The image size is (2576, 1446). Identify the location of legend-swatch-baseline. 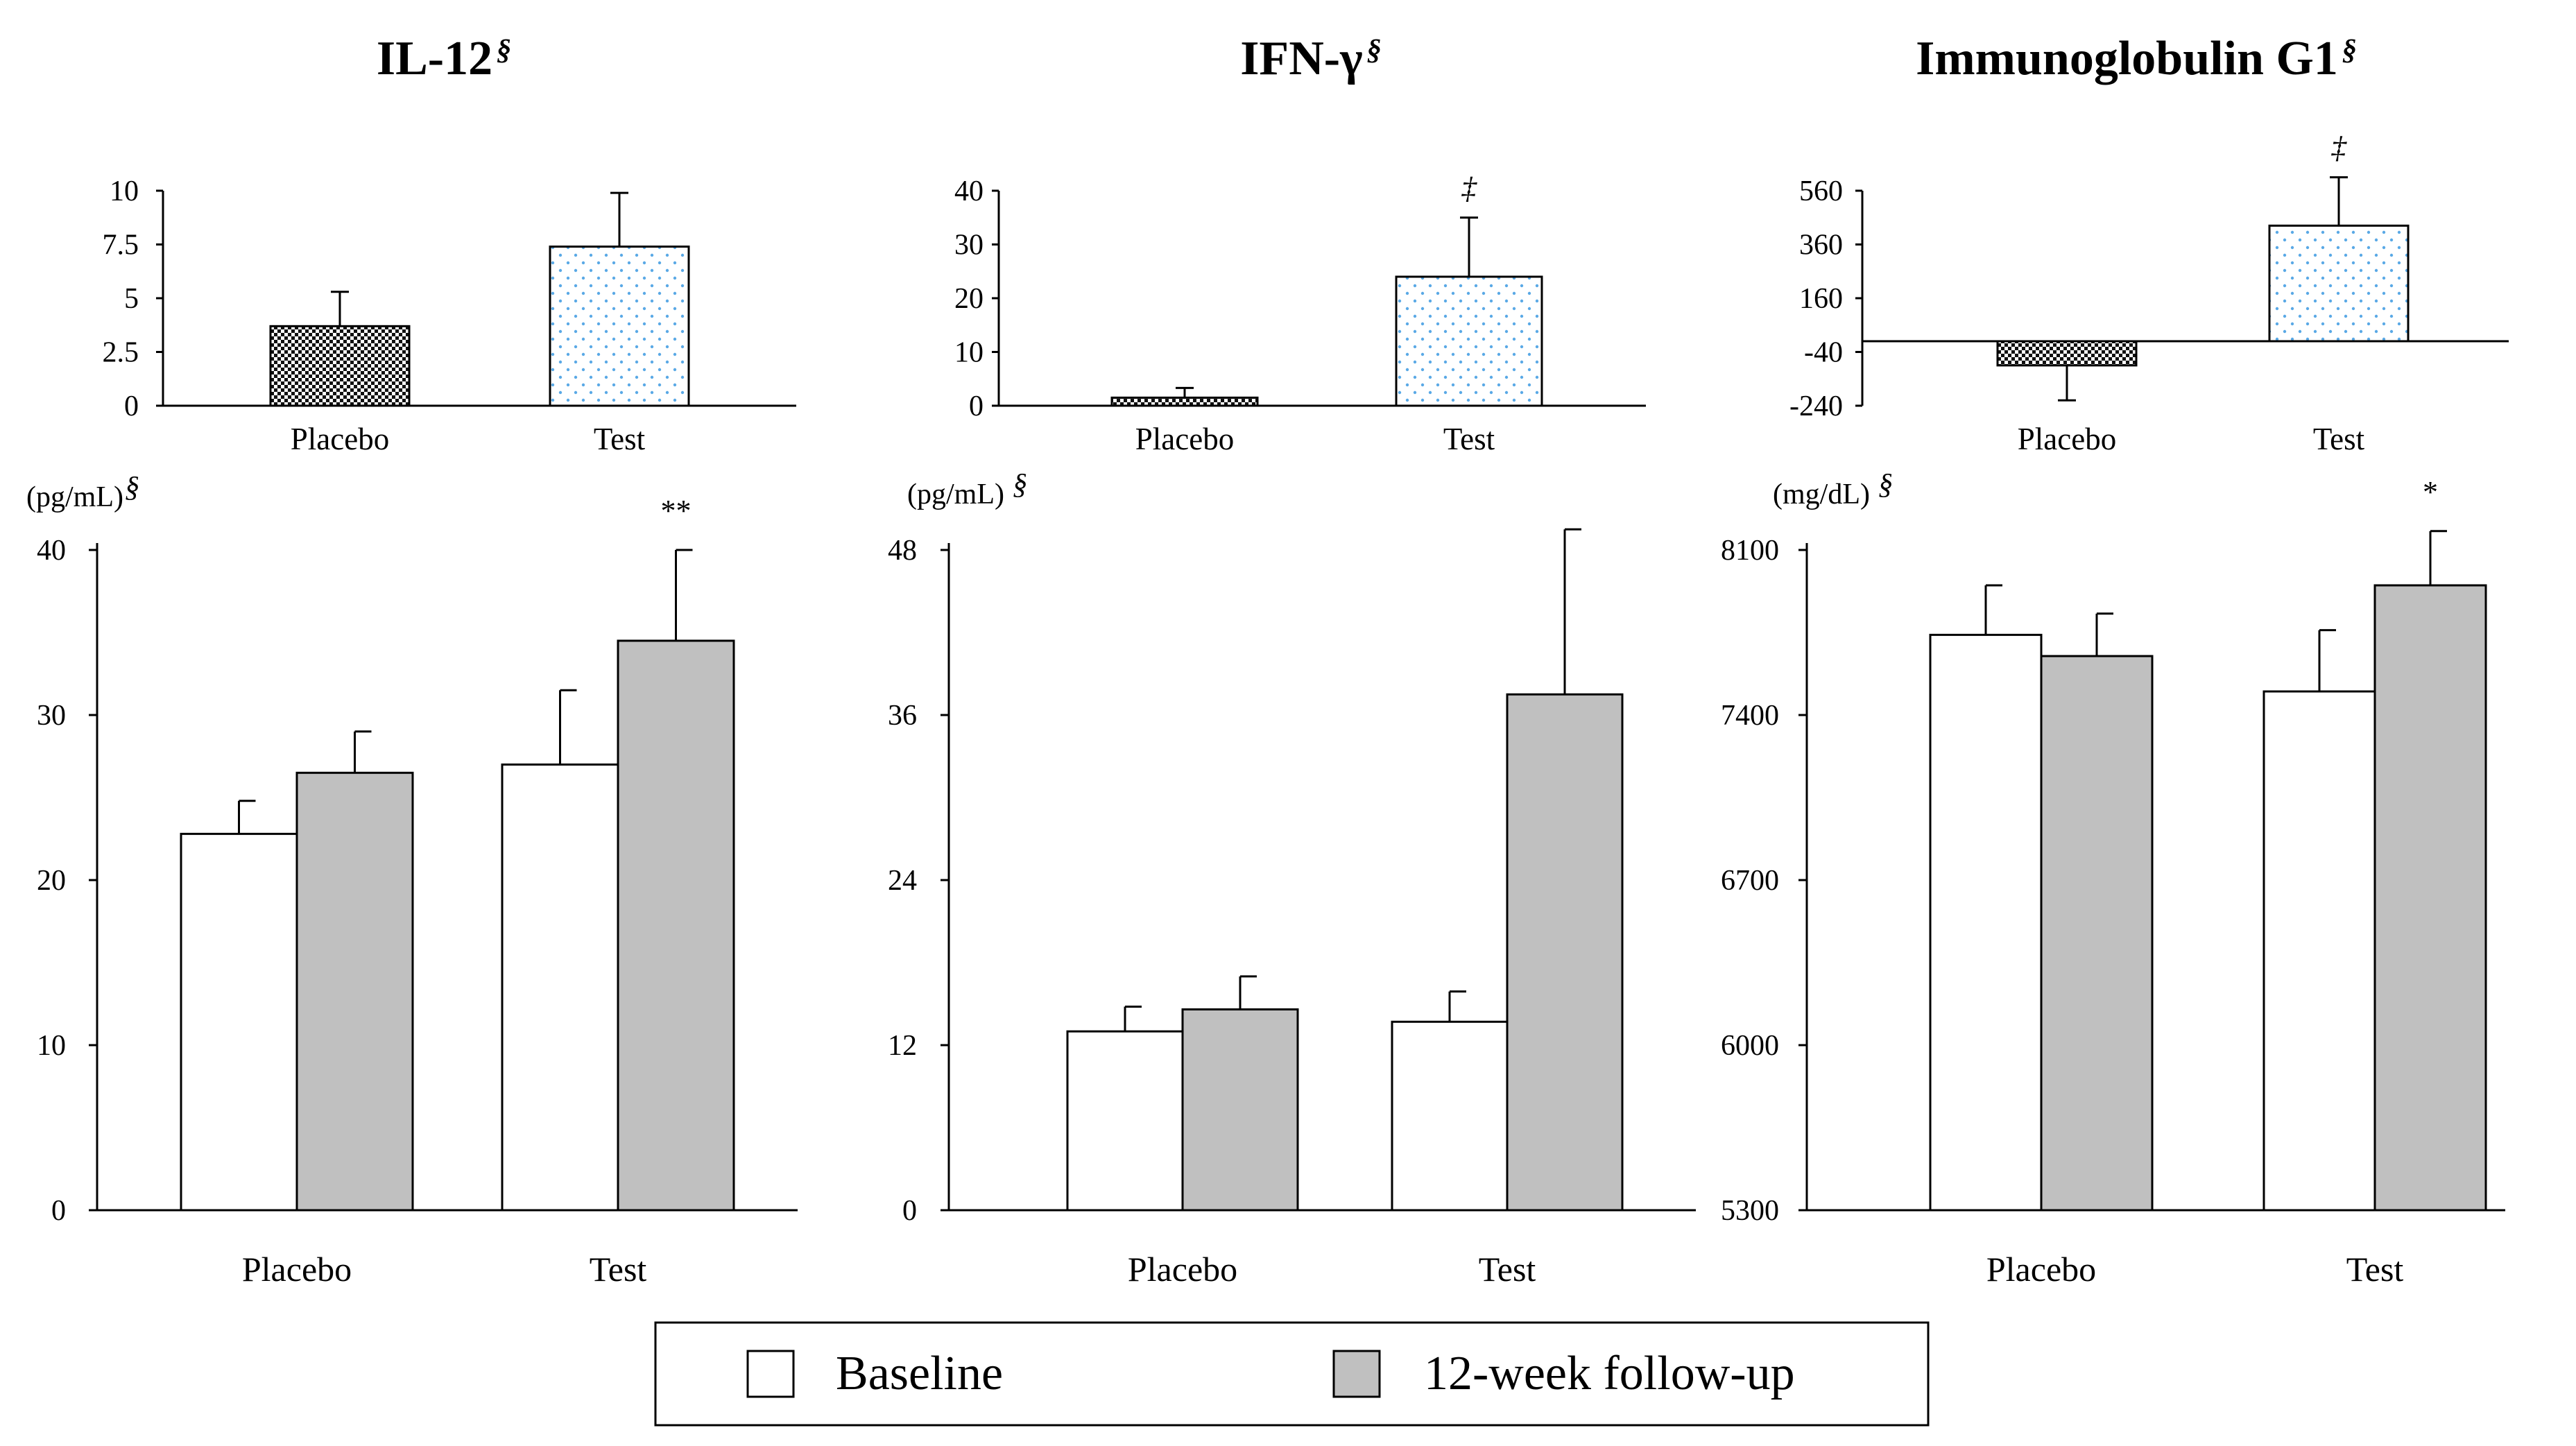
(770, 1374).